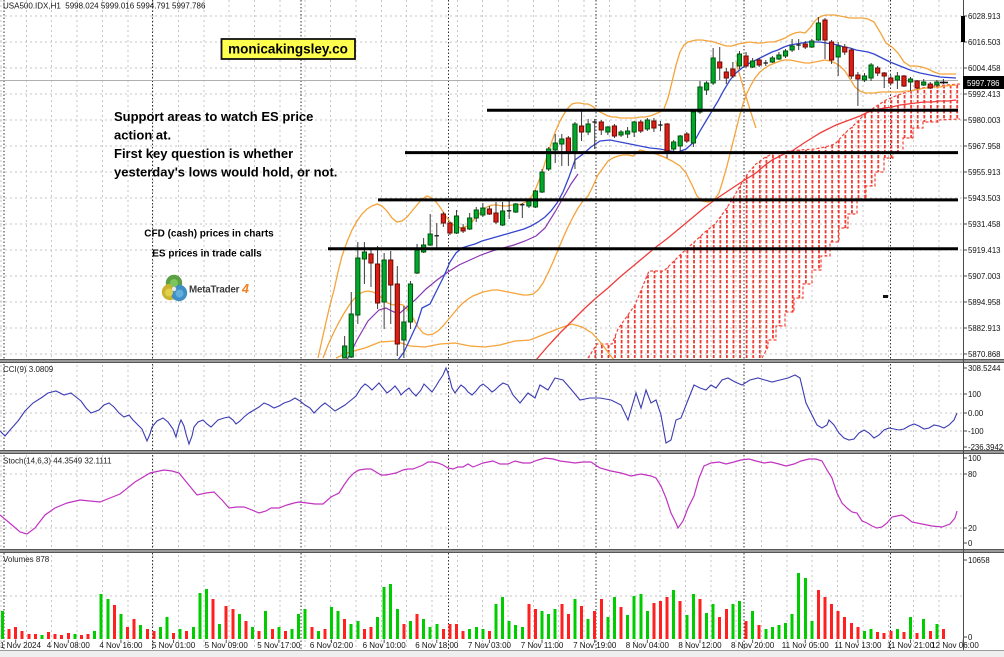  What do you see at coordinates (984, 198) in the screenshot?
I see `svg-text: 5943.503` at bounding box center [984, 198].